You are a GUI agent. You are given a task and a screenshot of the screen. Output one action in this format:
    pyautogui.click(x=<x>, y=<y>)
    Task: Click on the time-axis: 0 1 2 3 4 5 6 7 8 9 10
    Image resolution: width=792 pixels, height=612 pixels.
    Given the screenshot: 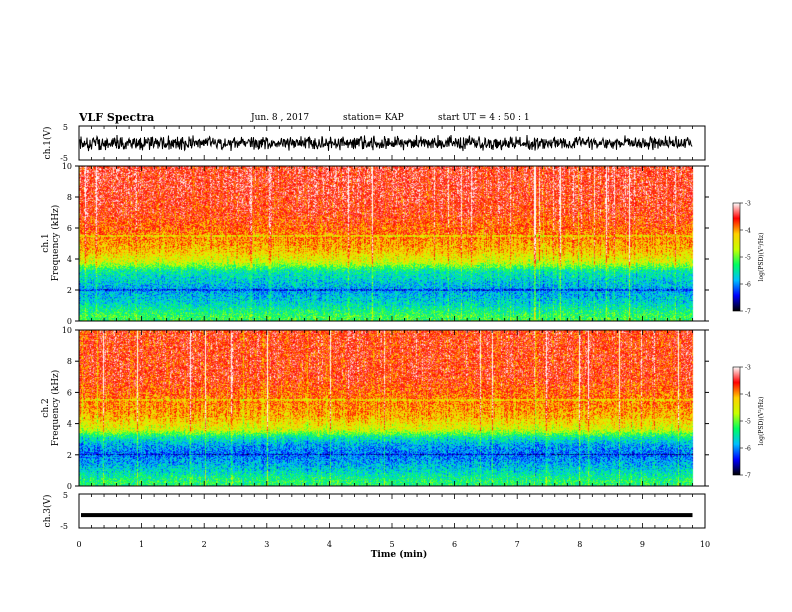 What is the action you would take?
    pyautogui.click(x=393, y=544)
    